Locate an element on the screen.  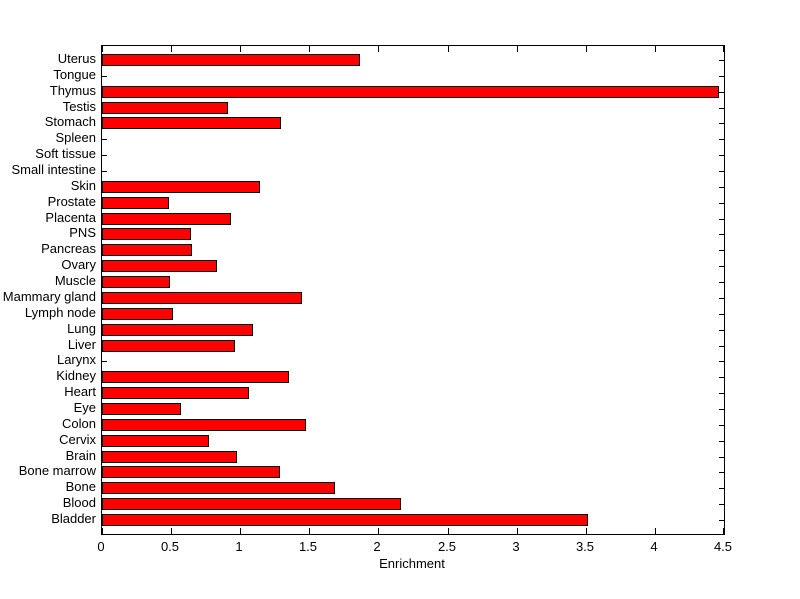
y-tick-label: Heart is located at coordinates (80, 391).